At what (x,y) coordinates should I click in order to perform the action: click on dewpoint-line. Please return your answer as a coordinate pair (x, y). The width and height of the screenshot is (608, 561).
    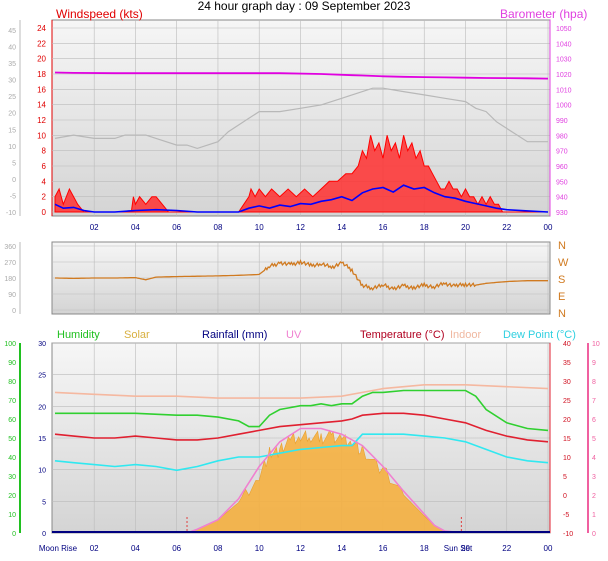
    Looking at the image, I should click on (301, 452).